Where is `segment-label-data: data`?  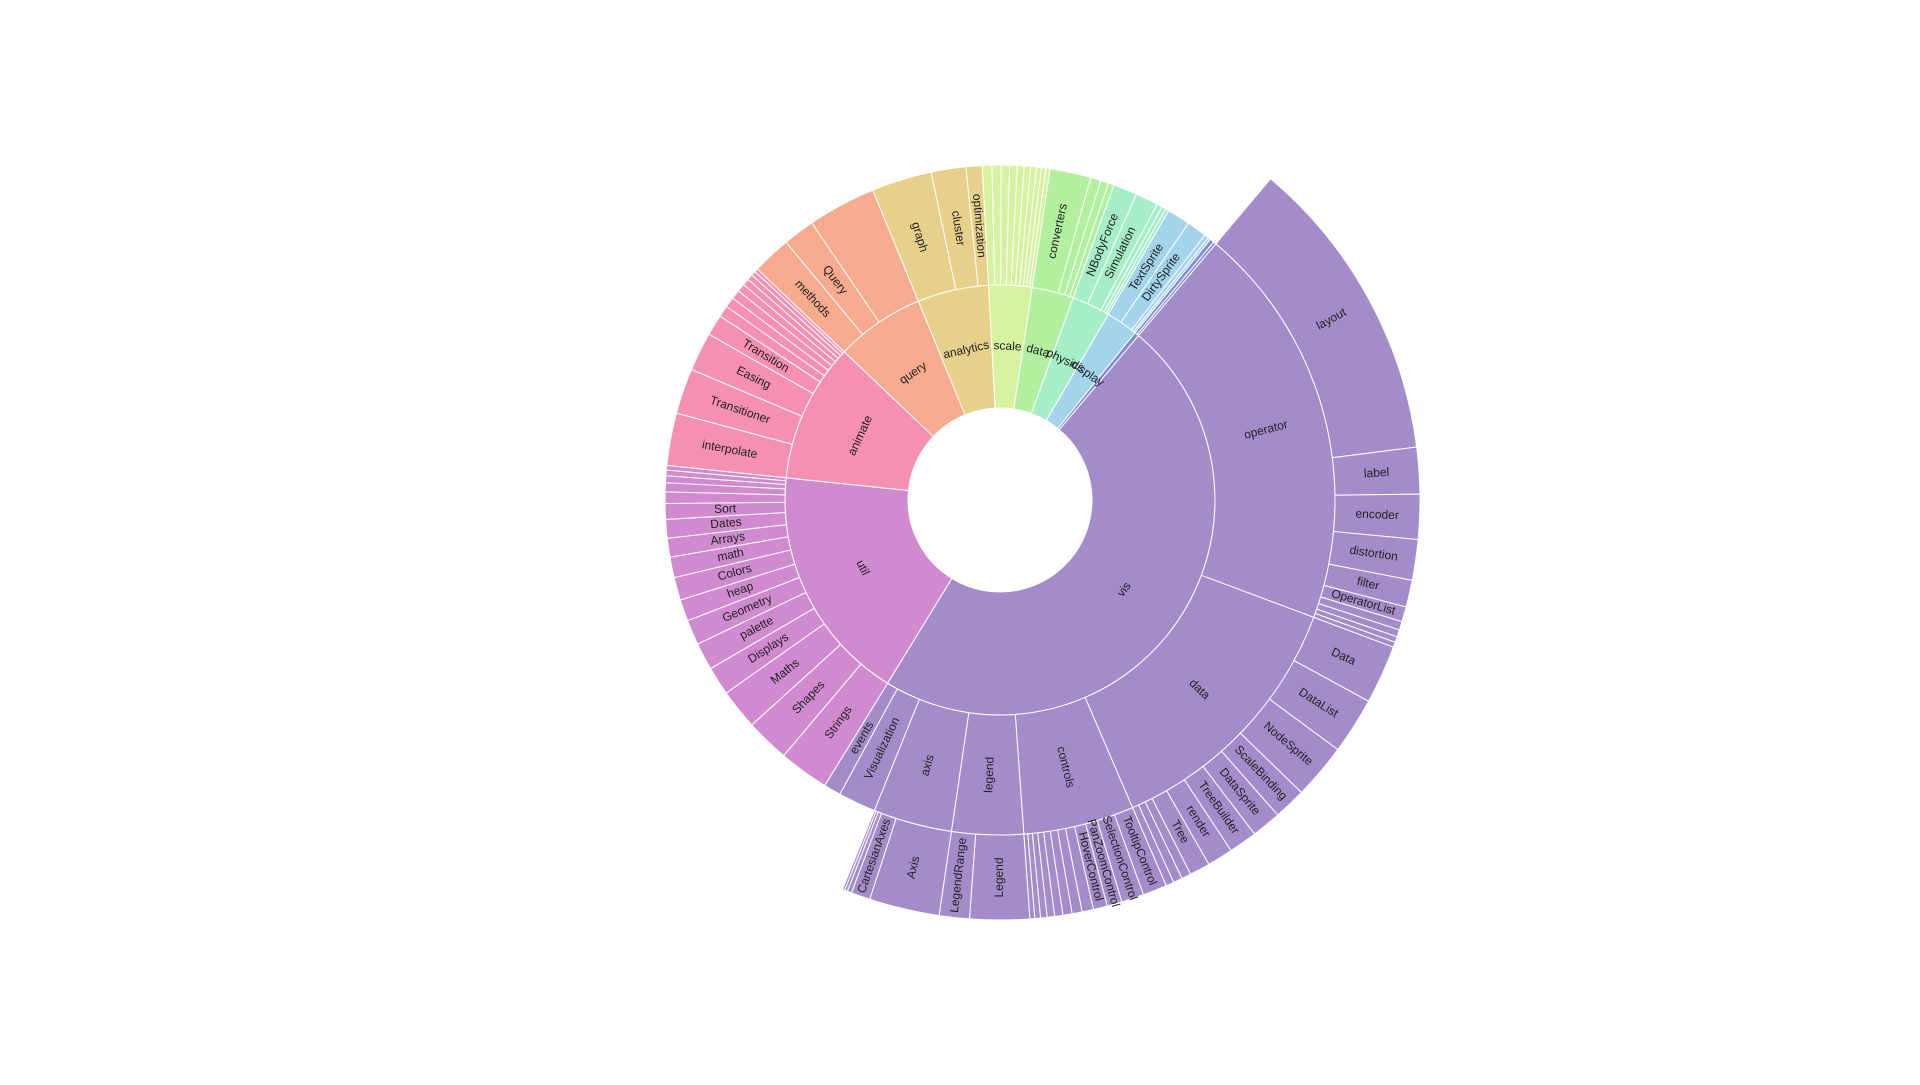
segment-label-data: data is located at coordinates (1038, 350).